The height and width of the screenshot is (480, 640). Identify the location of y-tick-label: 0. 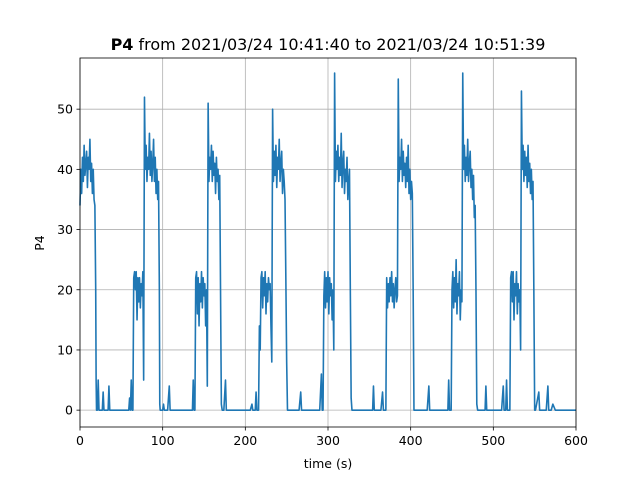
(69, 410).